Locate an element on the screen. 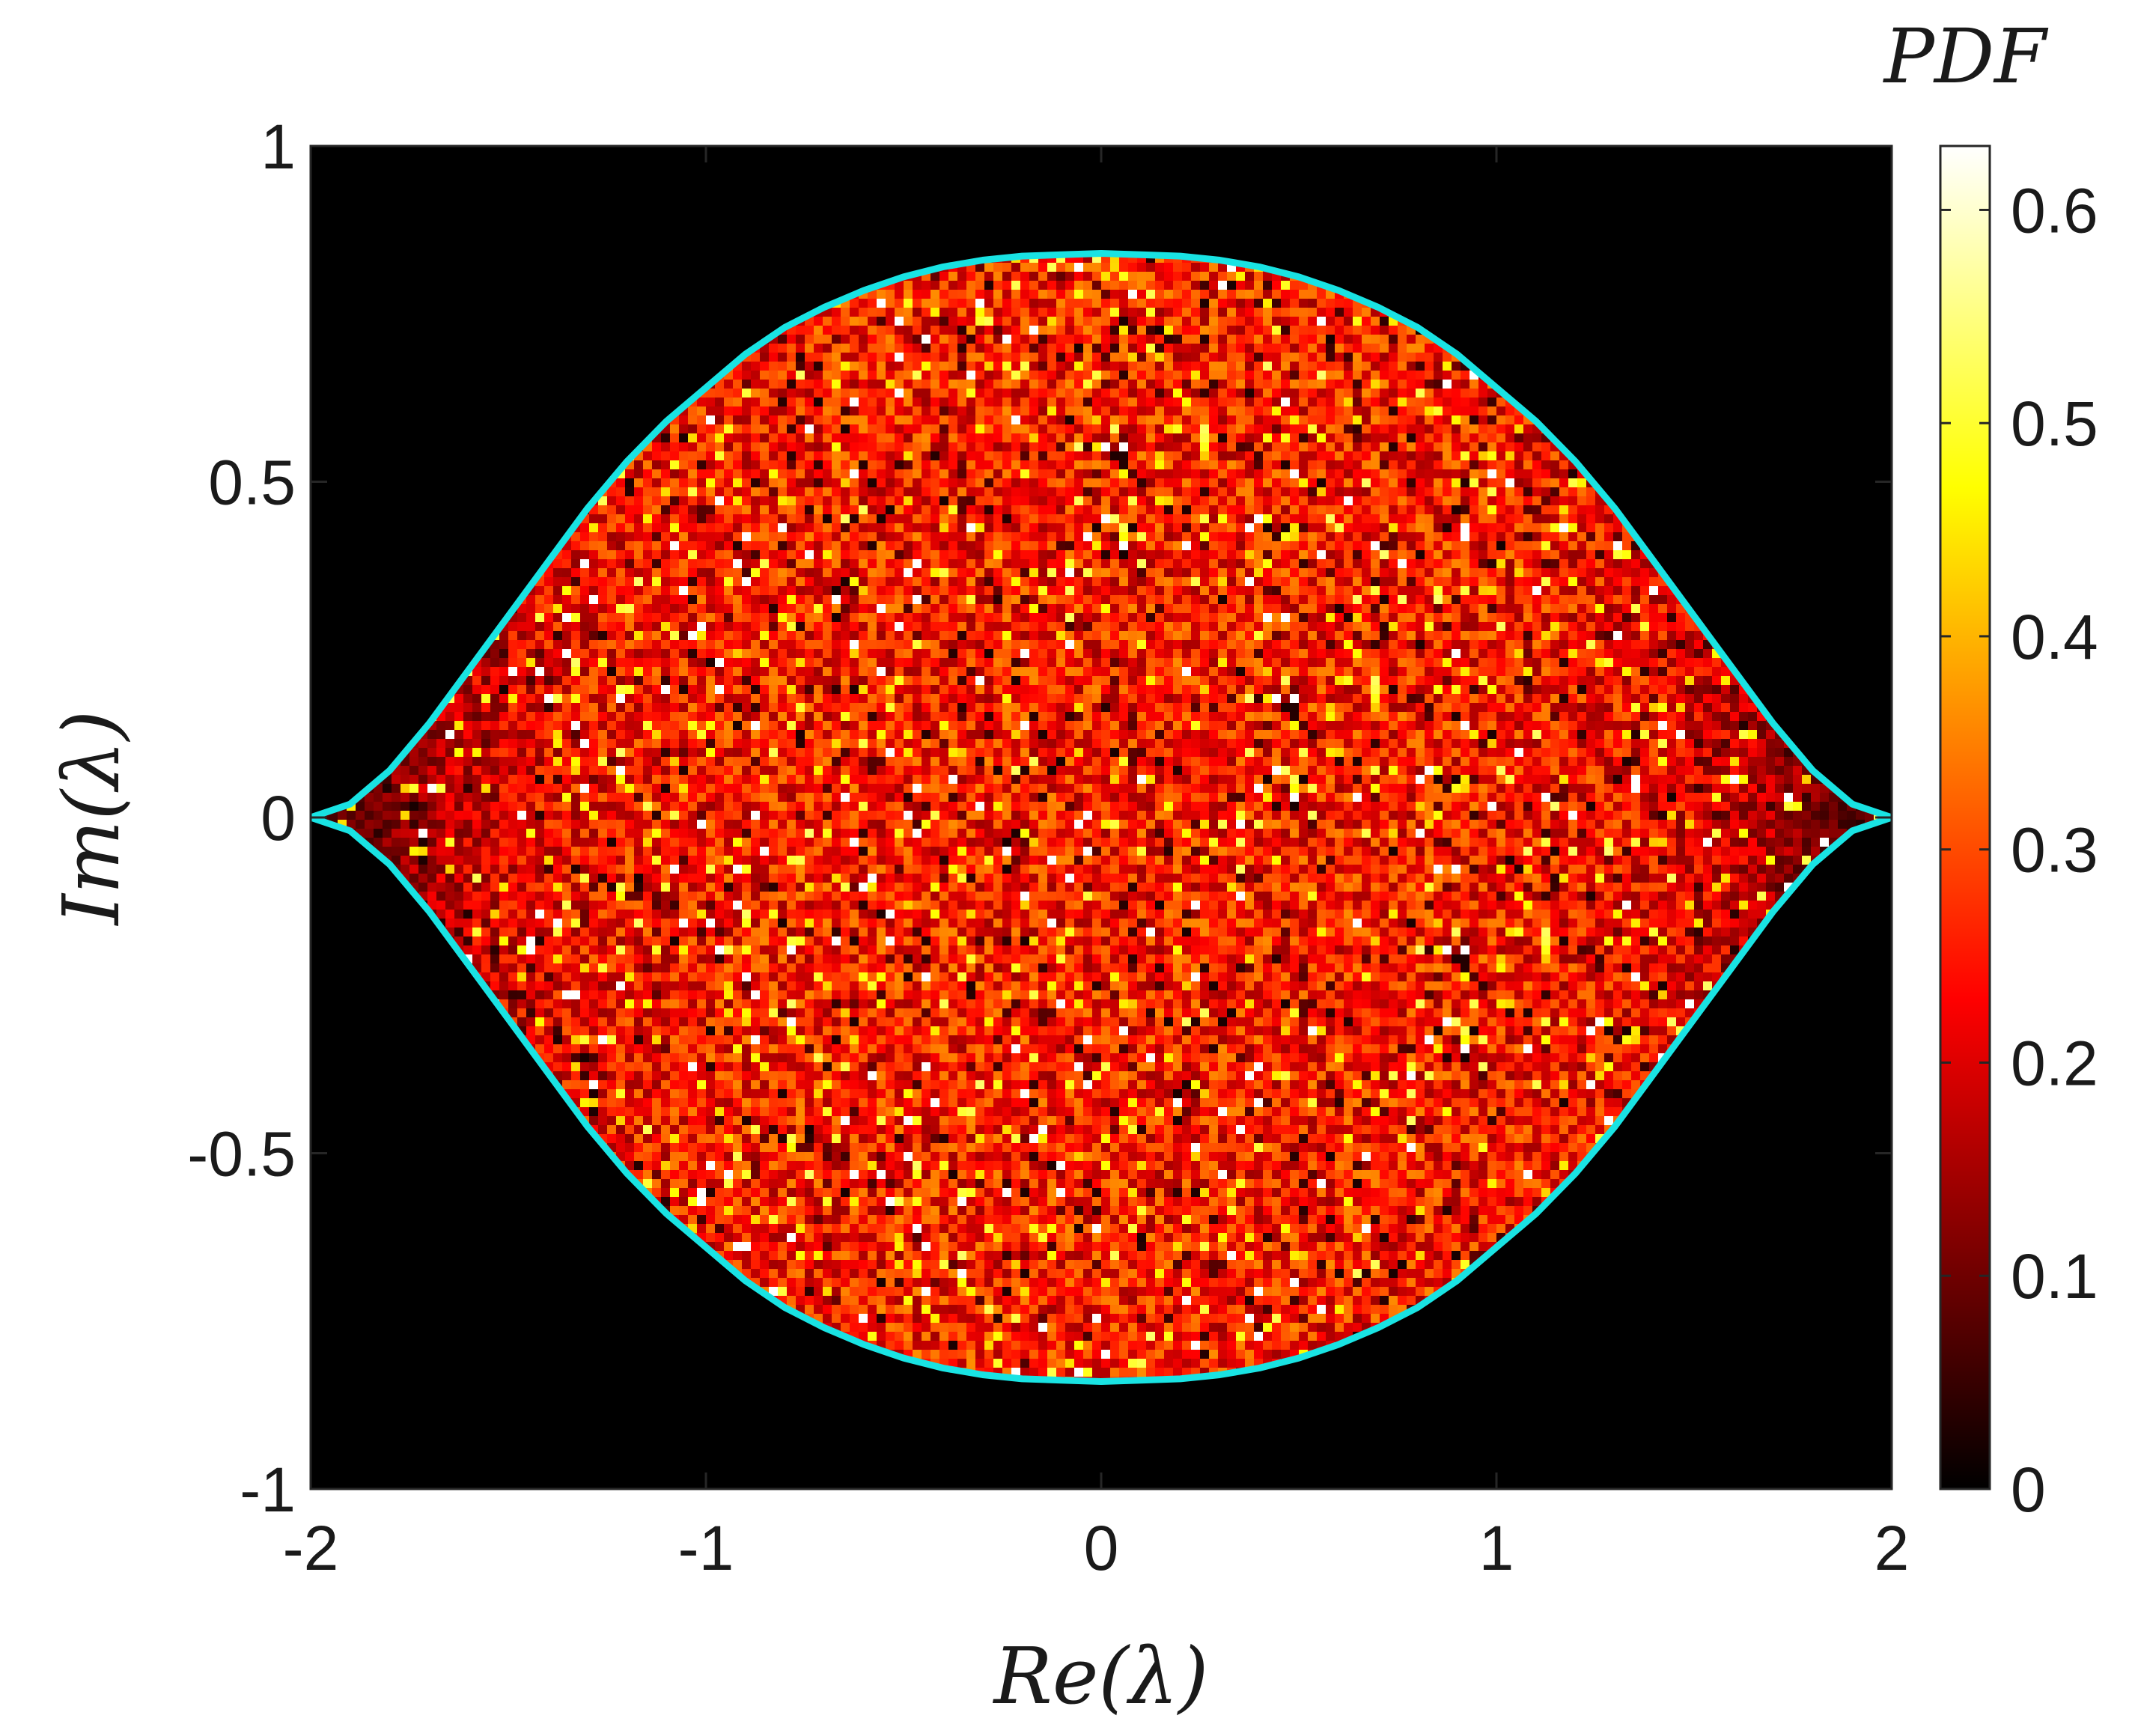 Image resolution: width=2132 pixels, height=1736 pixels. x-axis-label: Re(λ) is located at coordinates (1101, 1676).